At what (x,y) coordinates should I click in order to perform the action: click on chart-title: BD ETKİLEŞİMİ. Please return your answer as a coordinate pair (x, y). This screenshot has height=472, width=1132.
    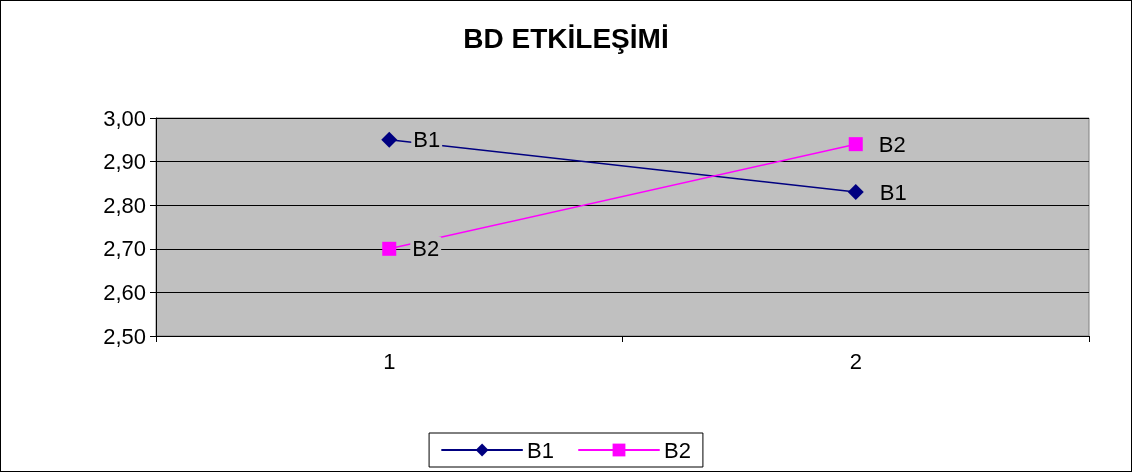
    Looking at the image, I should click on (566, 38).